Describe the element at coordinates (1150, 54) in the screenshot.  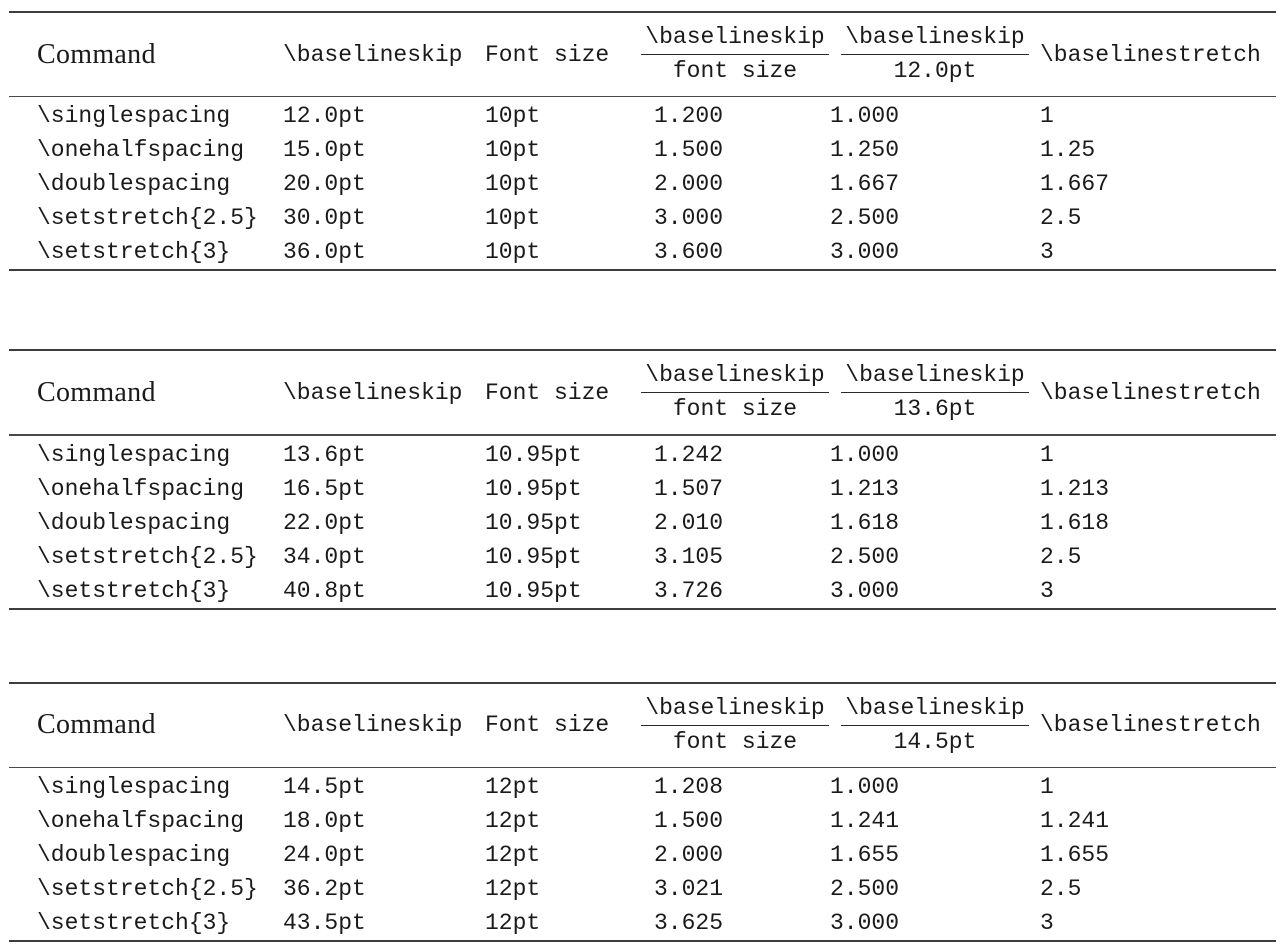
I see `header-baselinestretch: \baselinestretch` at that location.